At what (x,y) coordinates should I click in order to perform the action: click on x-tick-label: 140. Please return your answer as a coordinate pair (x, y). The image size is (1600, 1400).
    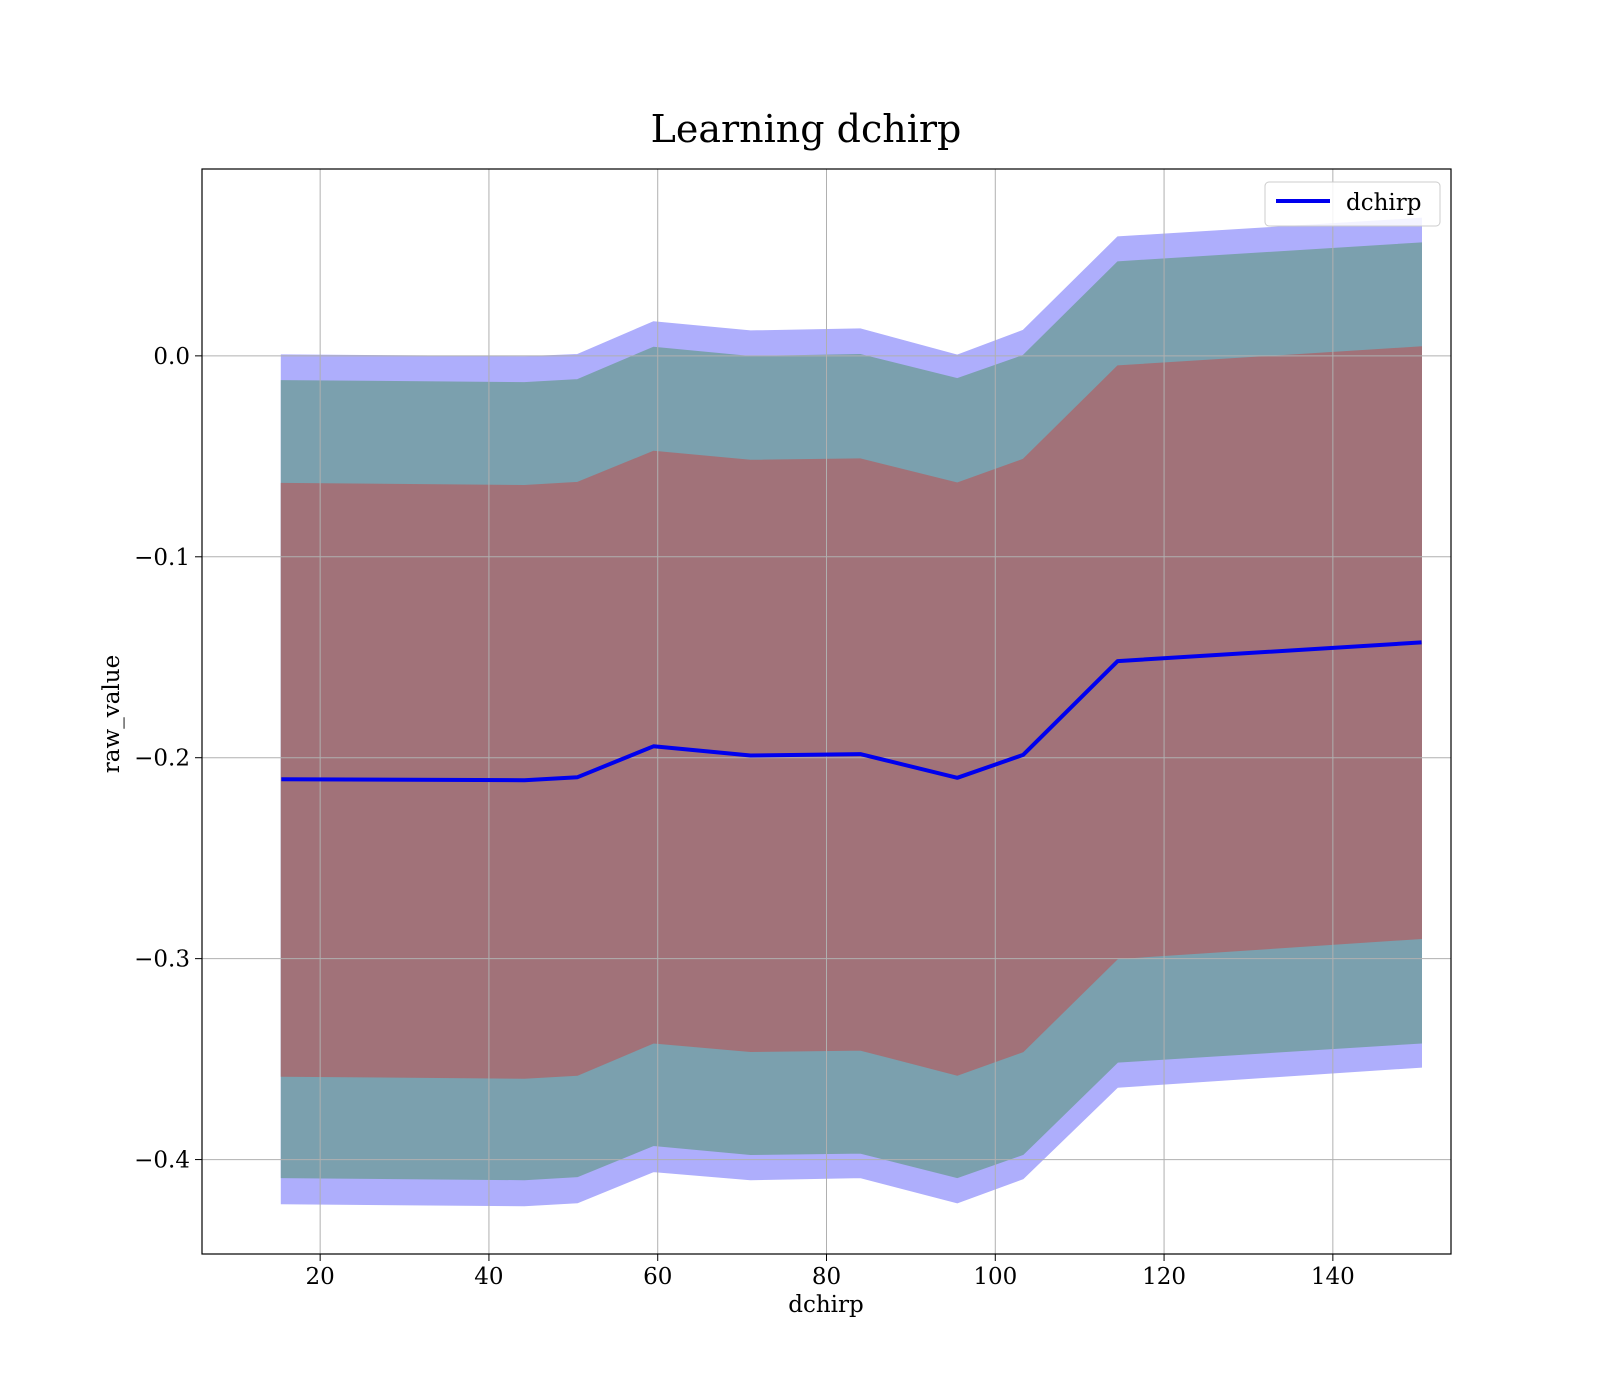
    Looking at the image, I should click on (1333, 1277).